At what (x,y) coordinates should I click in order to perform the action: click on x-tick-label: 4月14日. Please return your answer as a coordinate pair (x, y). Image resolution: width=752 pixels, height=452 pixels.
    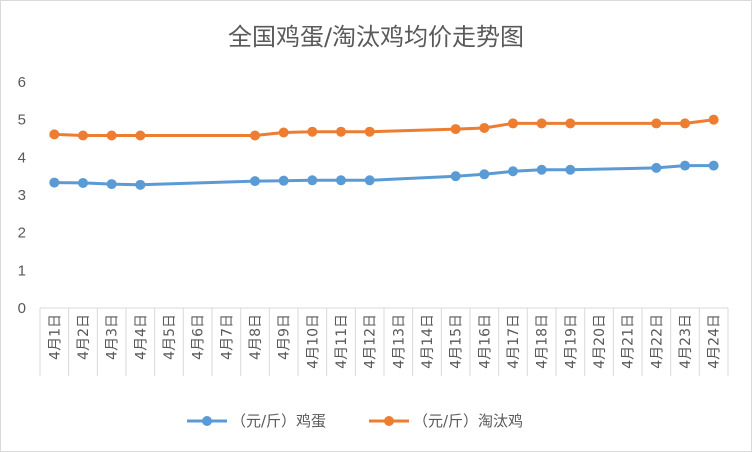
    Looking at the image, I should click on (428, 341).